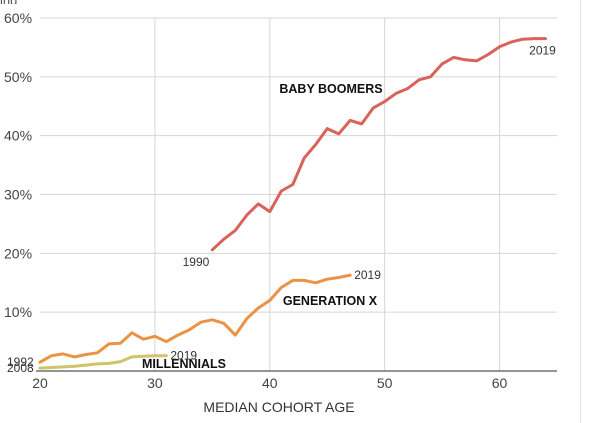 This screenshot has height=423, width=589. What do you see at coordinates (18, 18) in the screenshot?
I see `y-tick-label: 60%` at bounding box center [18, 18].